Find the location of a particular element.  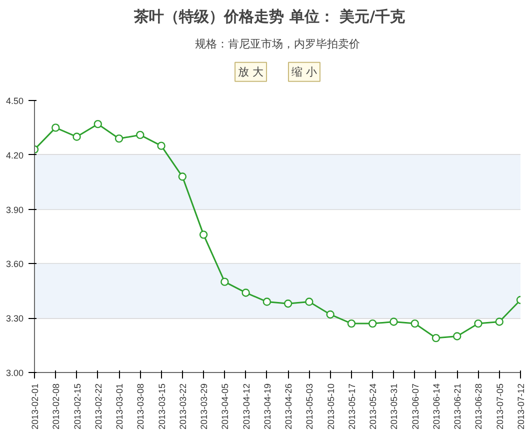

x-tick-label: 2013-02-22 is located at coordinates (98, 406).